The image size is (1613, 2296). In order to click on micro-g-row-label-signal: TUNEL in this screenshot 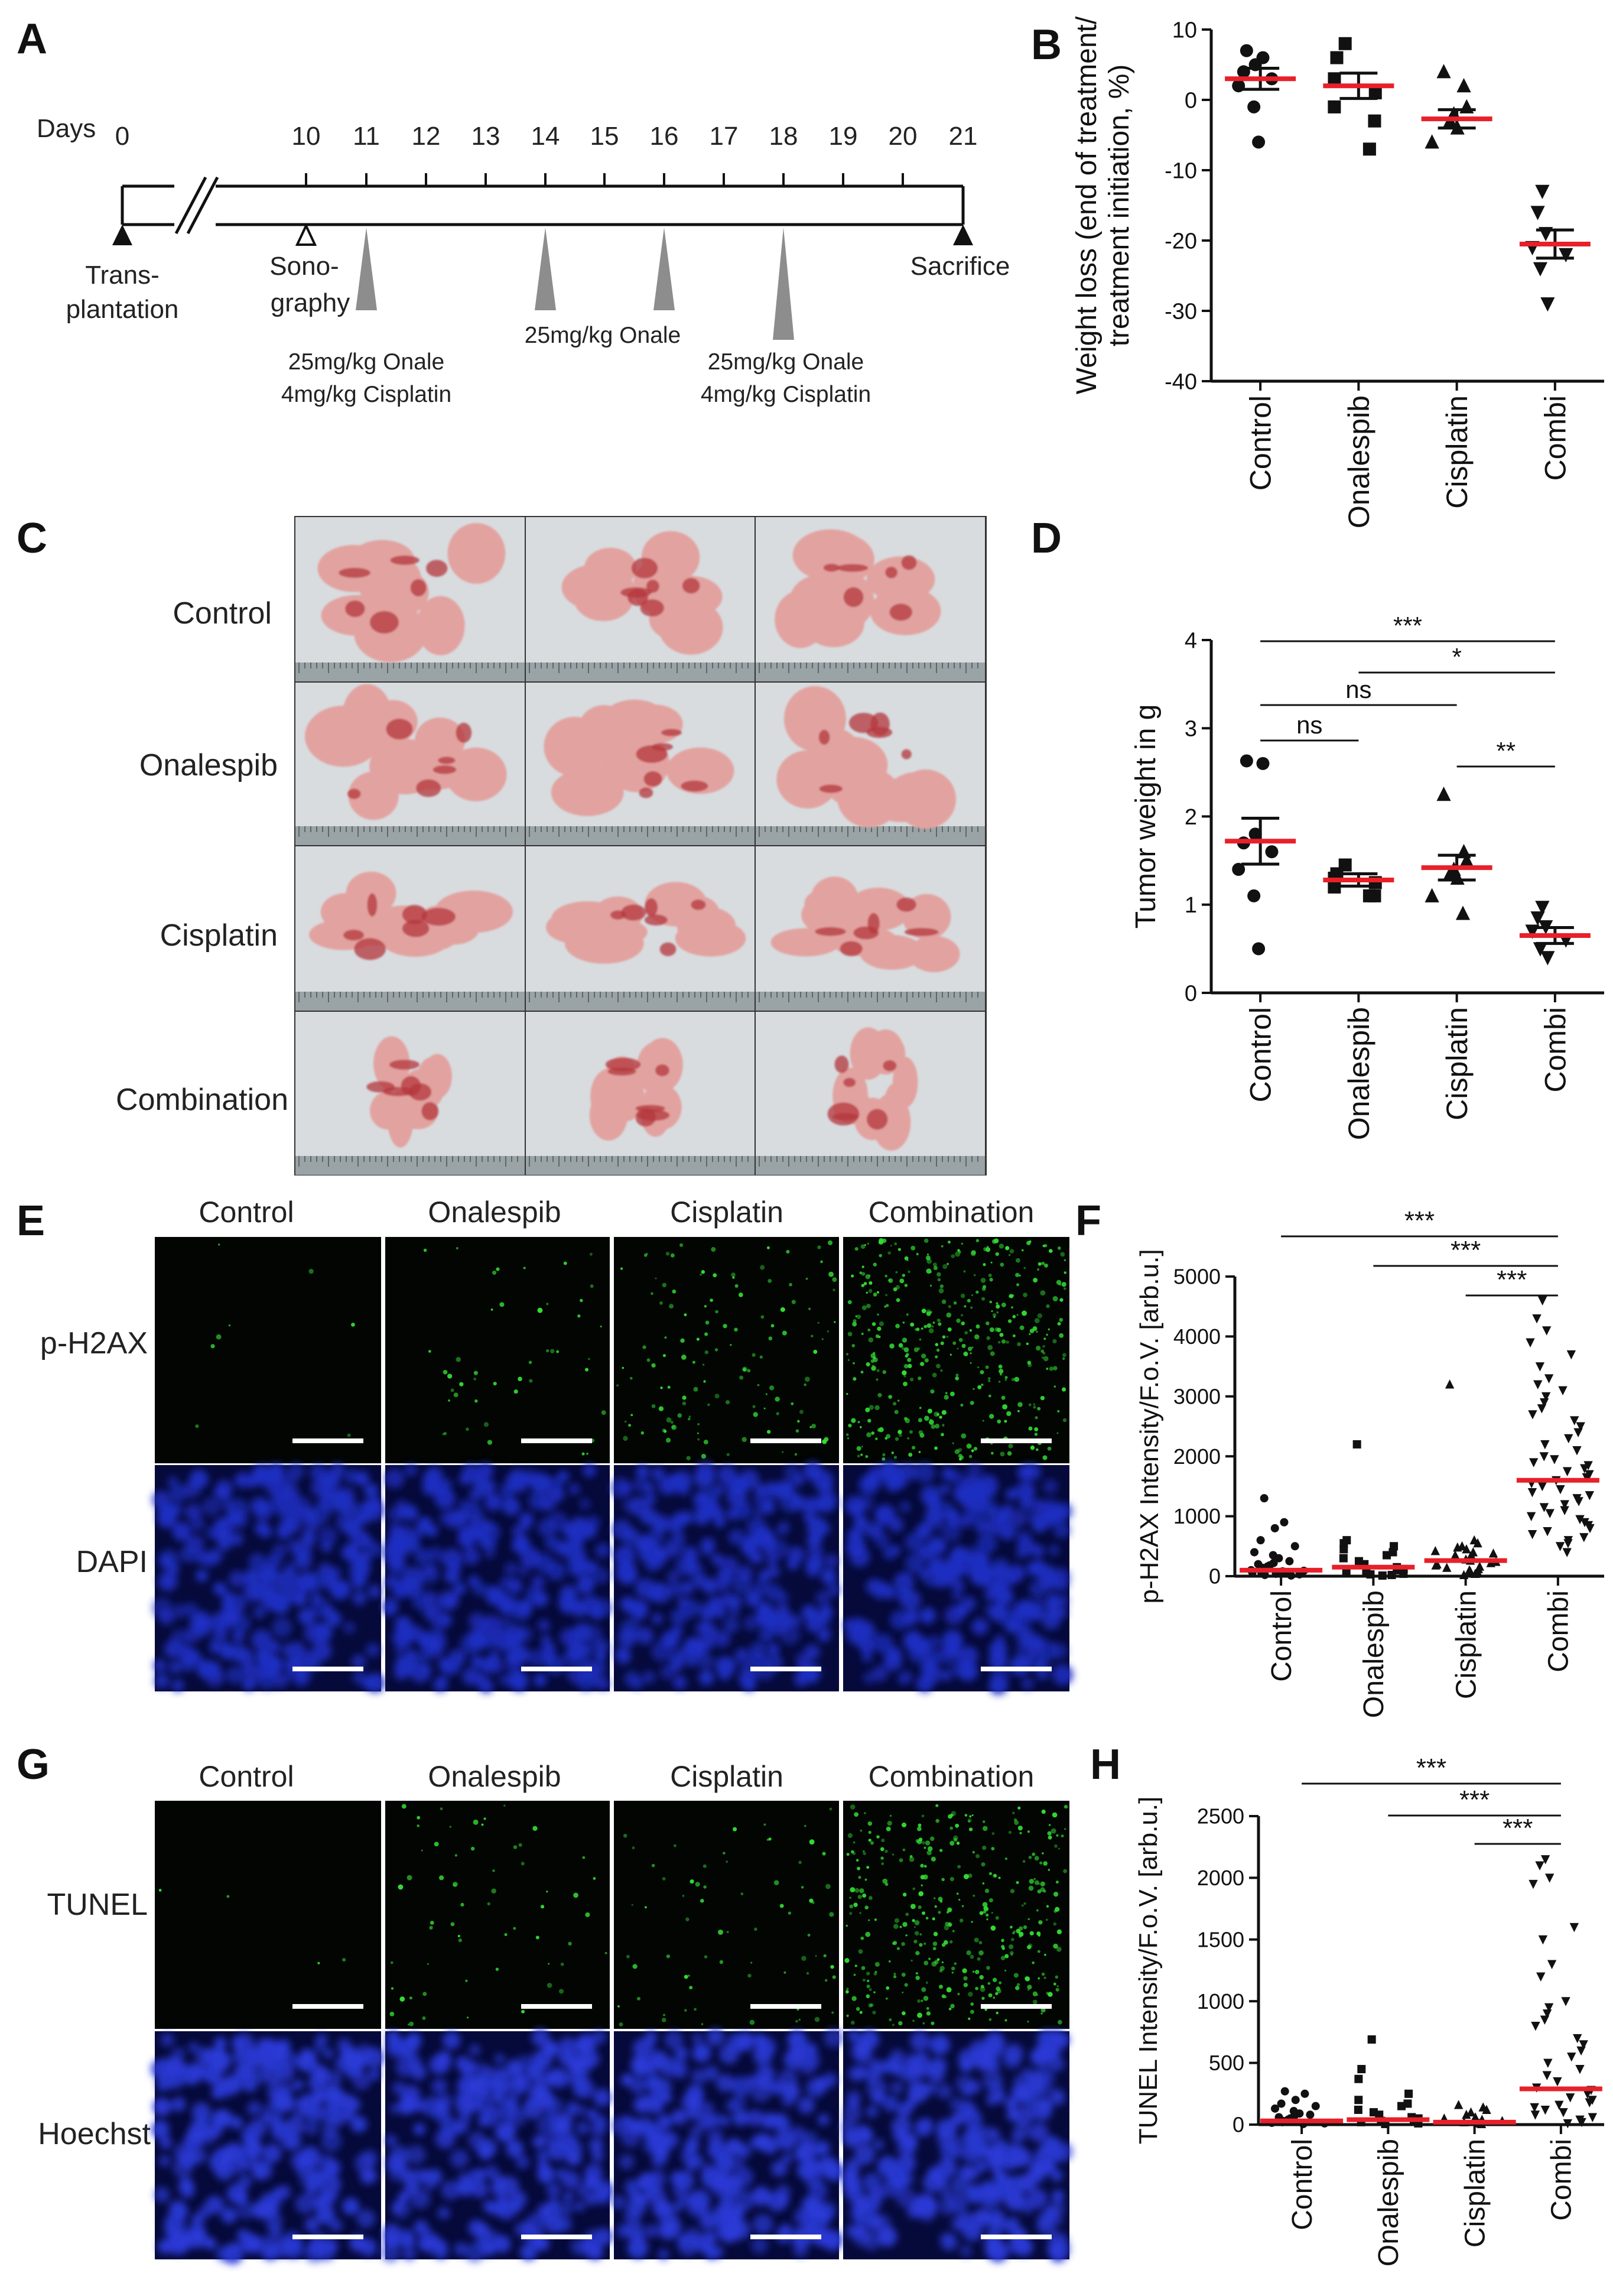, I will do `click(97, 1905)`.